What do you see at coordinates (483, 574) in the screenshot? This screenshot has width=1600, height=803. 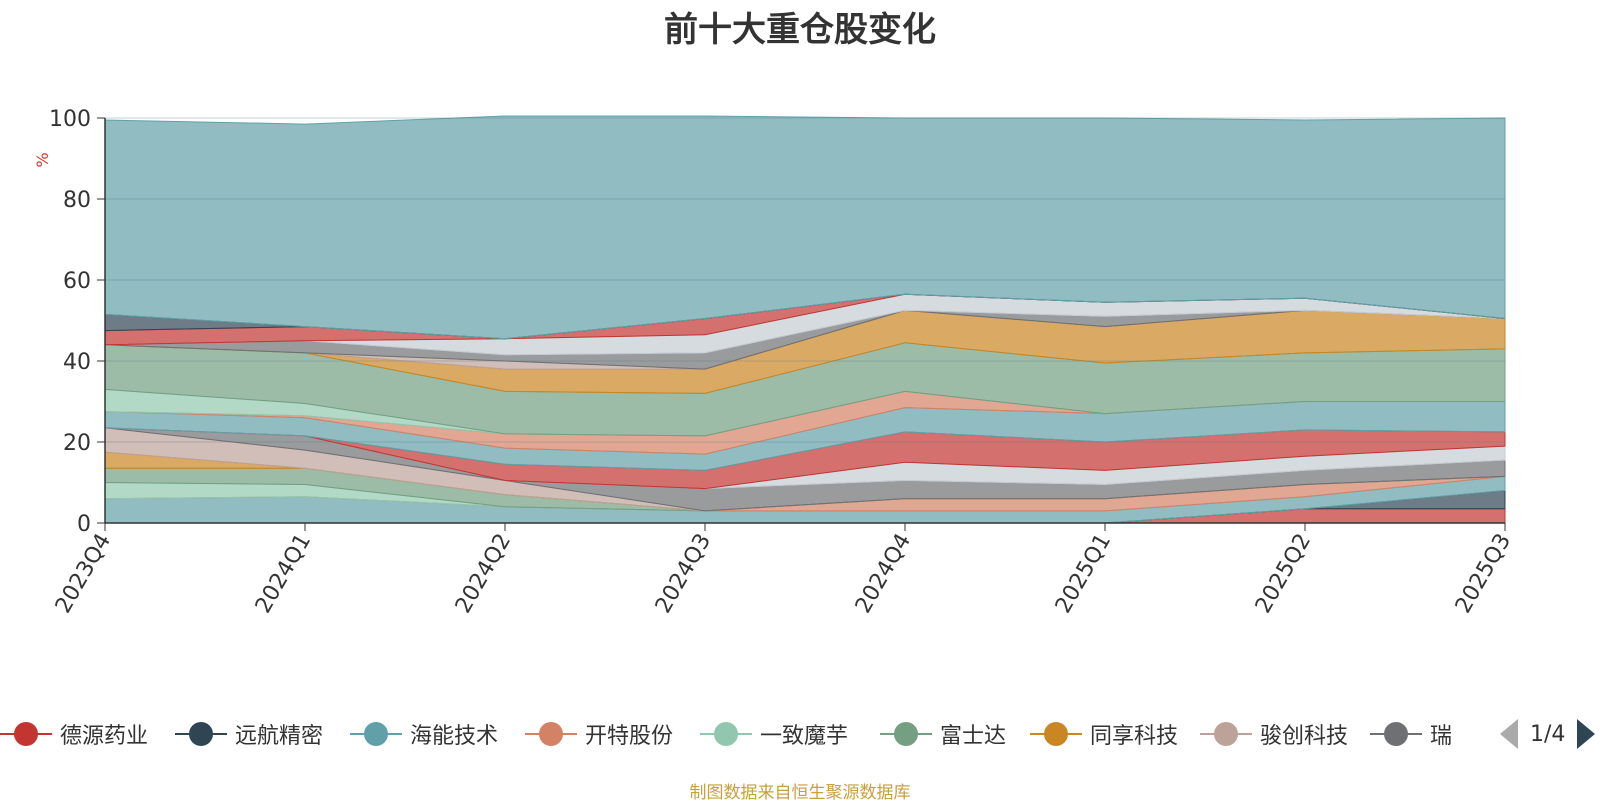 I see `x-tick-label-2: 2024Q2` at bounding box center [483, 574].